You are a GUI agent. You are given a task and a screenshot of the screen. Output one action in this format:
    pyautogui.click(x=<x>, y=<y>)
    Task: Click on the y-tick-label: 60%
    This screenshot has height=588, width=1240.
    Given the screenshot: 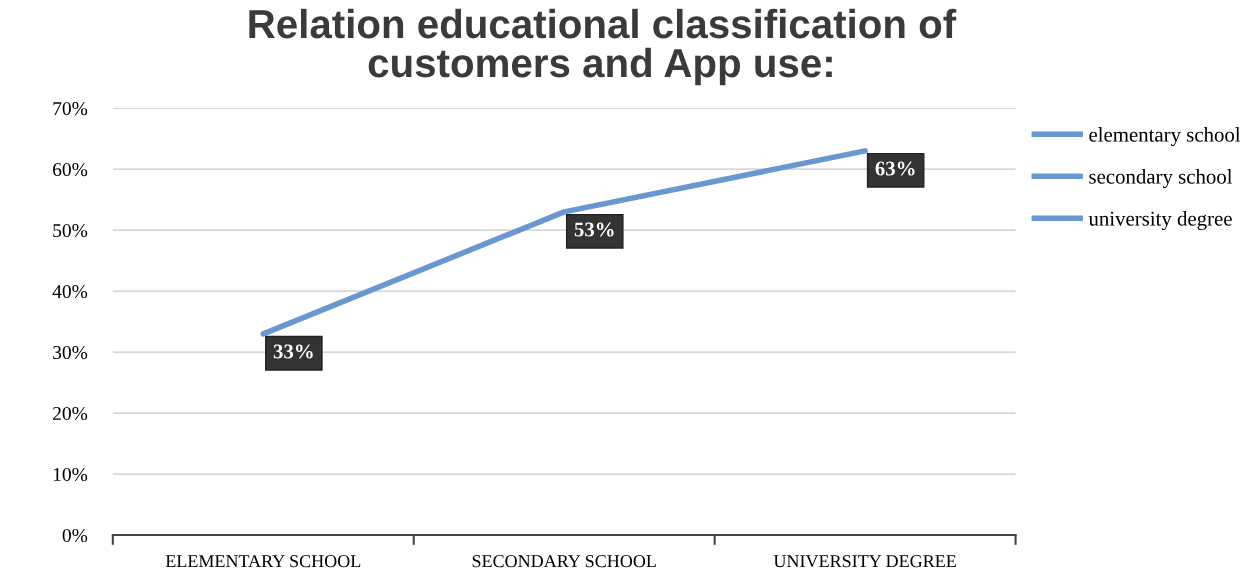 What is the action you would take?
    pyautogui.click(x=70, y=169)
    